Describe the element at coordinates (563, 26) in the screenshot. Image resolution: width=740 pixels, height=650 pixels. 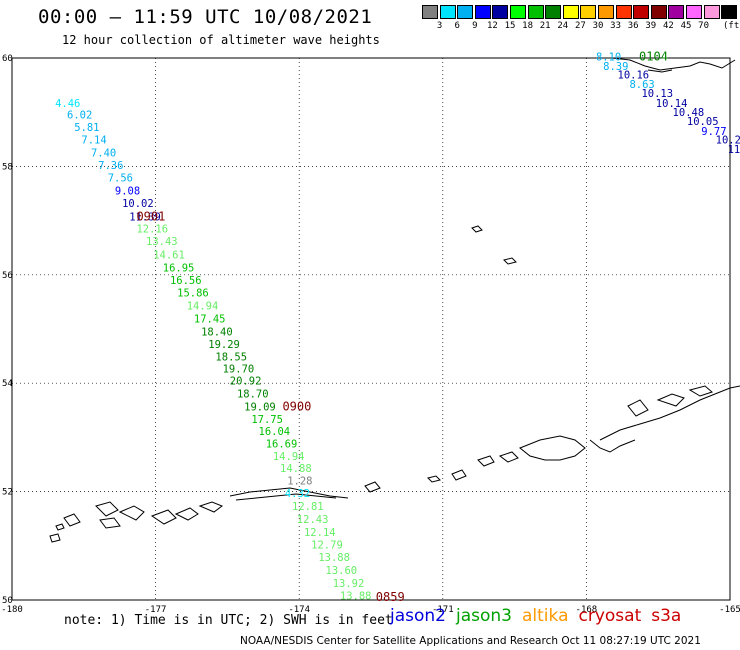
I see `legend-tick-label: 24` at that location.